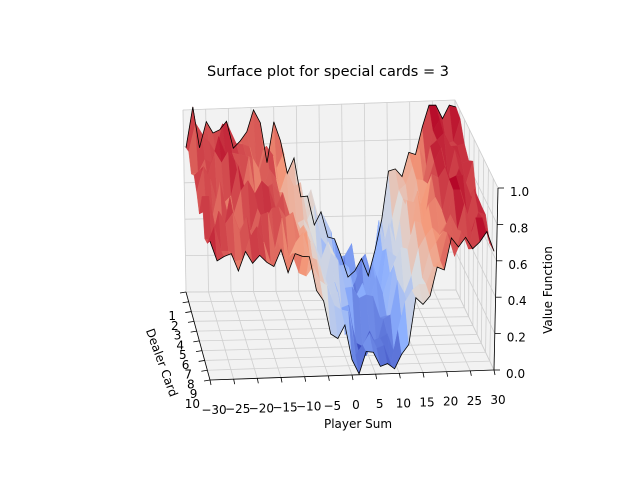 This screenshot has height=480, width=640. What do you see at coordinates (548, 290) in the screenshot?
I see `z-axis-label: Value Function` at bounding box center [548, 290].